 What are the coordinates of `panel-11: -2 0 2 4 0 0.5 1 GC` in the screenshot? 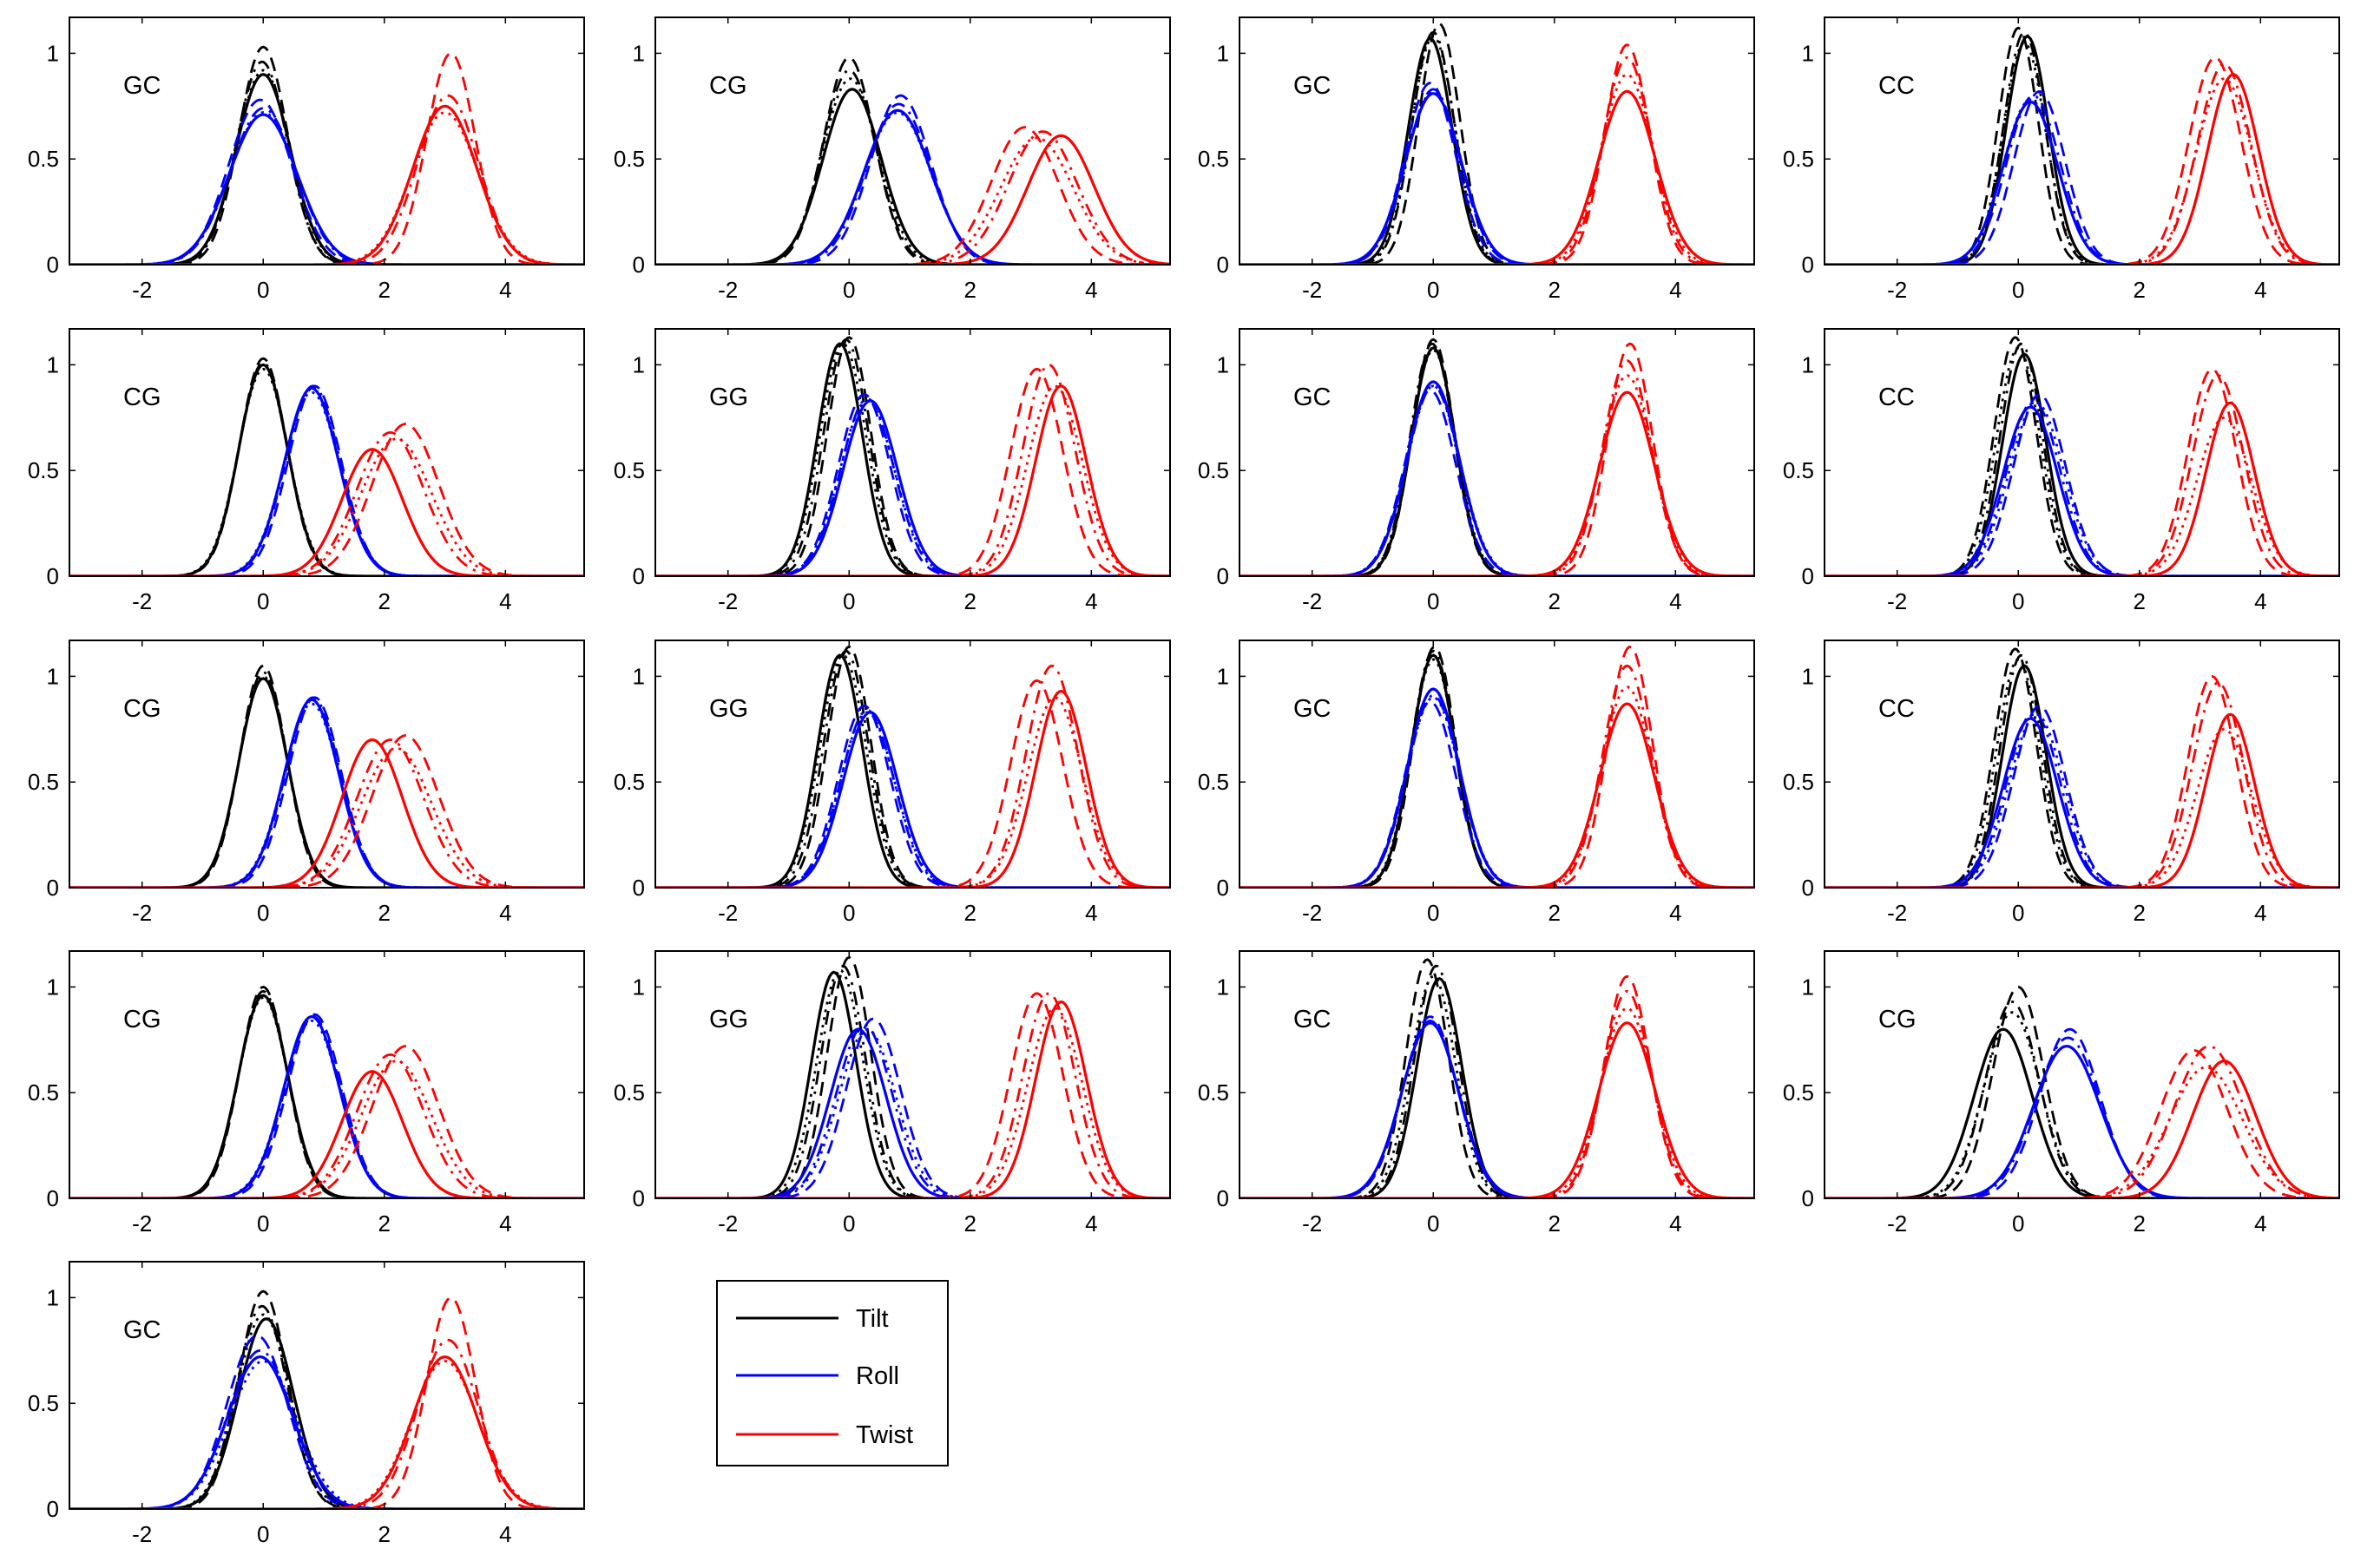 It's located at (1477, 783).